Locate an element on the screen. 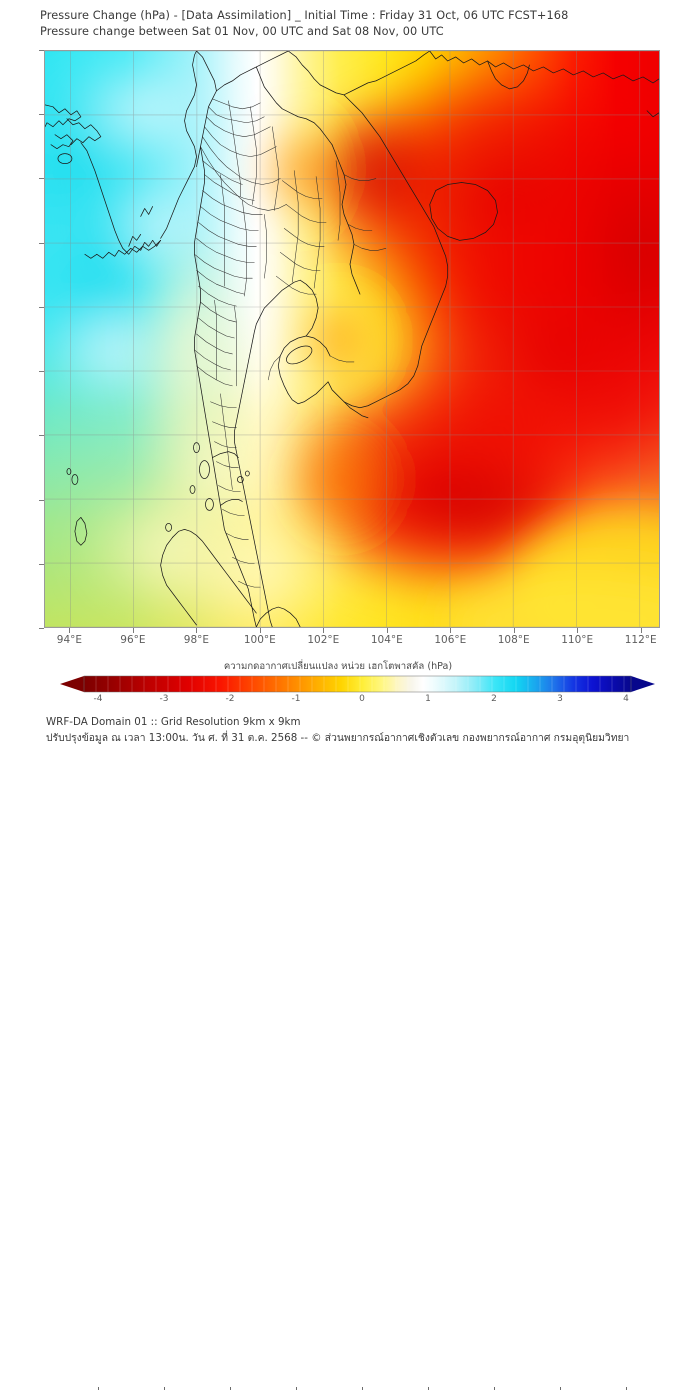 The image size is (676, 1390). cbar-label-3: 3 is located at coordinates (560, 699).